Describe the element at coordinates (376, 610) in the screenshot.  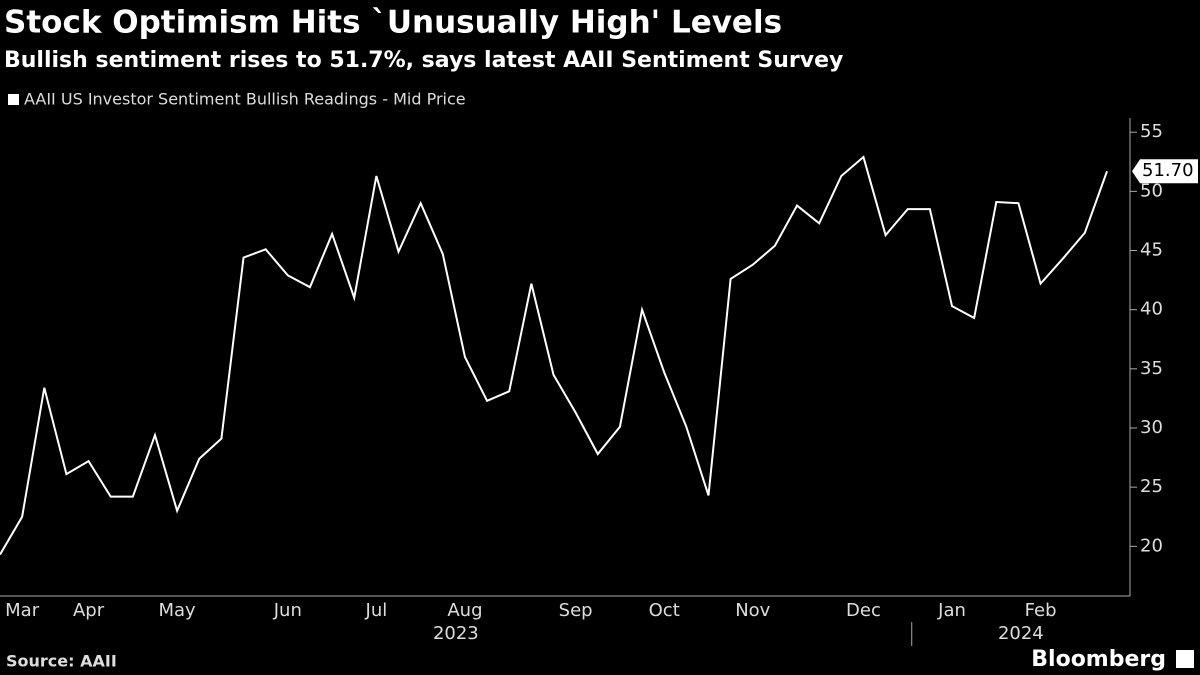
I see `x-tick-label: Jul` at that location.